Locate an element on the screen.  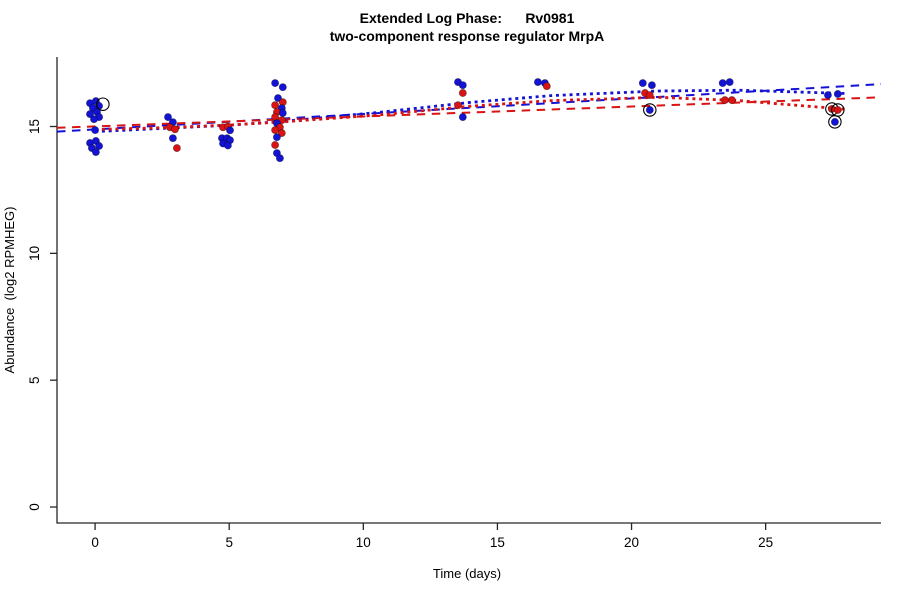
y-tick-label: 5 is located at coordinates (34, 380).